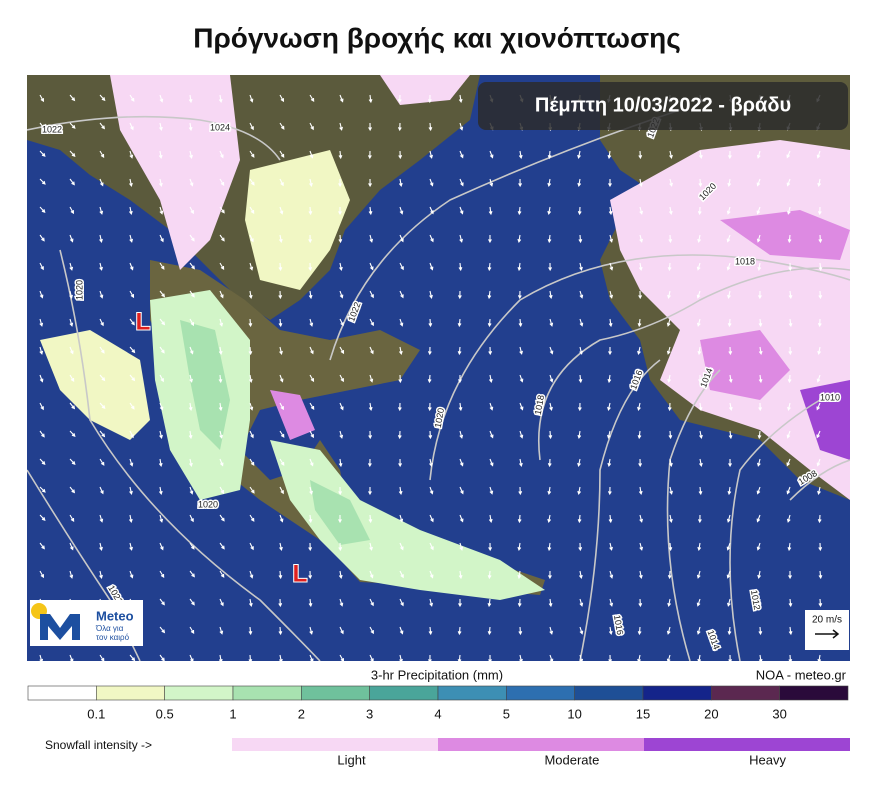 The width and height of the screenshot is (877, 792). I want to click on logo-tagline: Όλα για, so click(109, 628).